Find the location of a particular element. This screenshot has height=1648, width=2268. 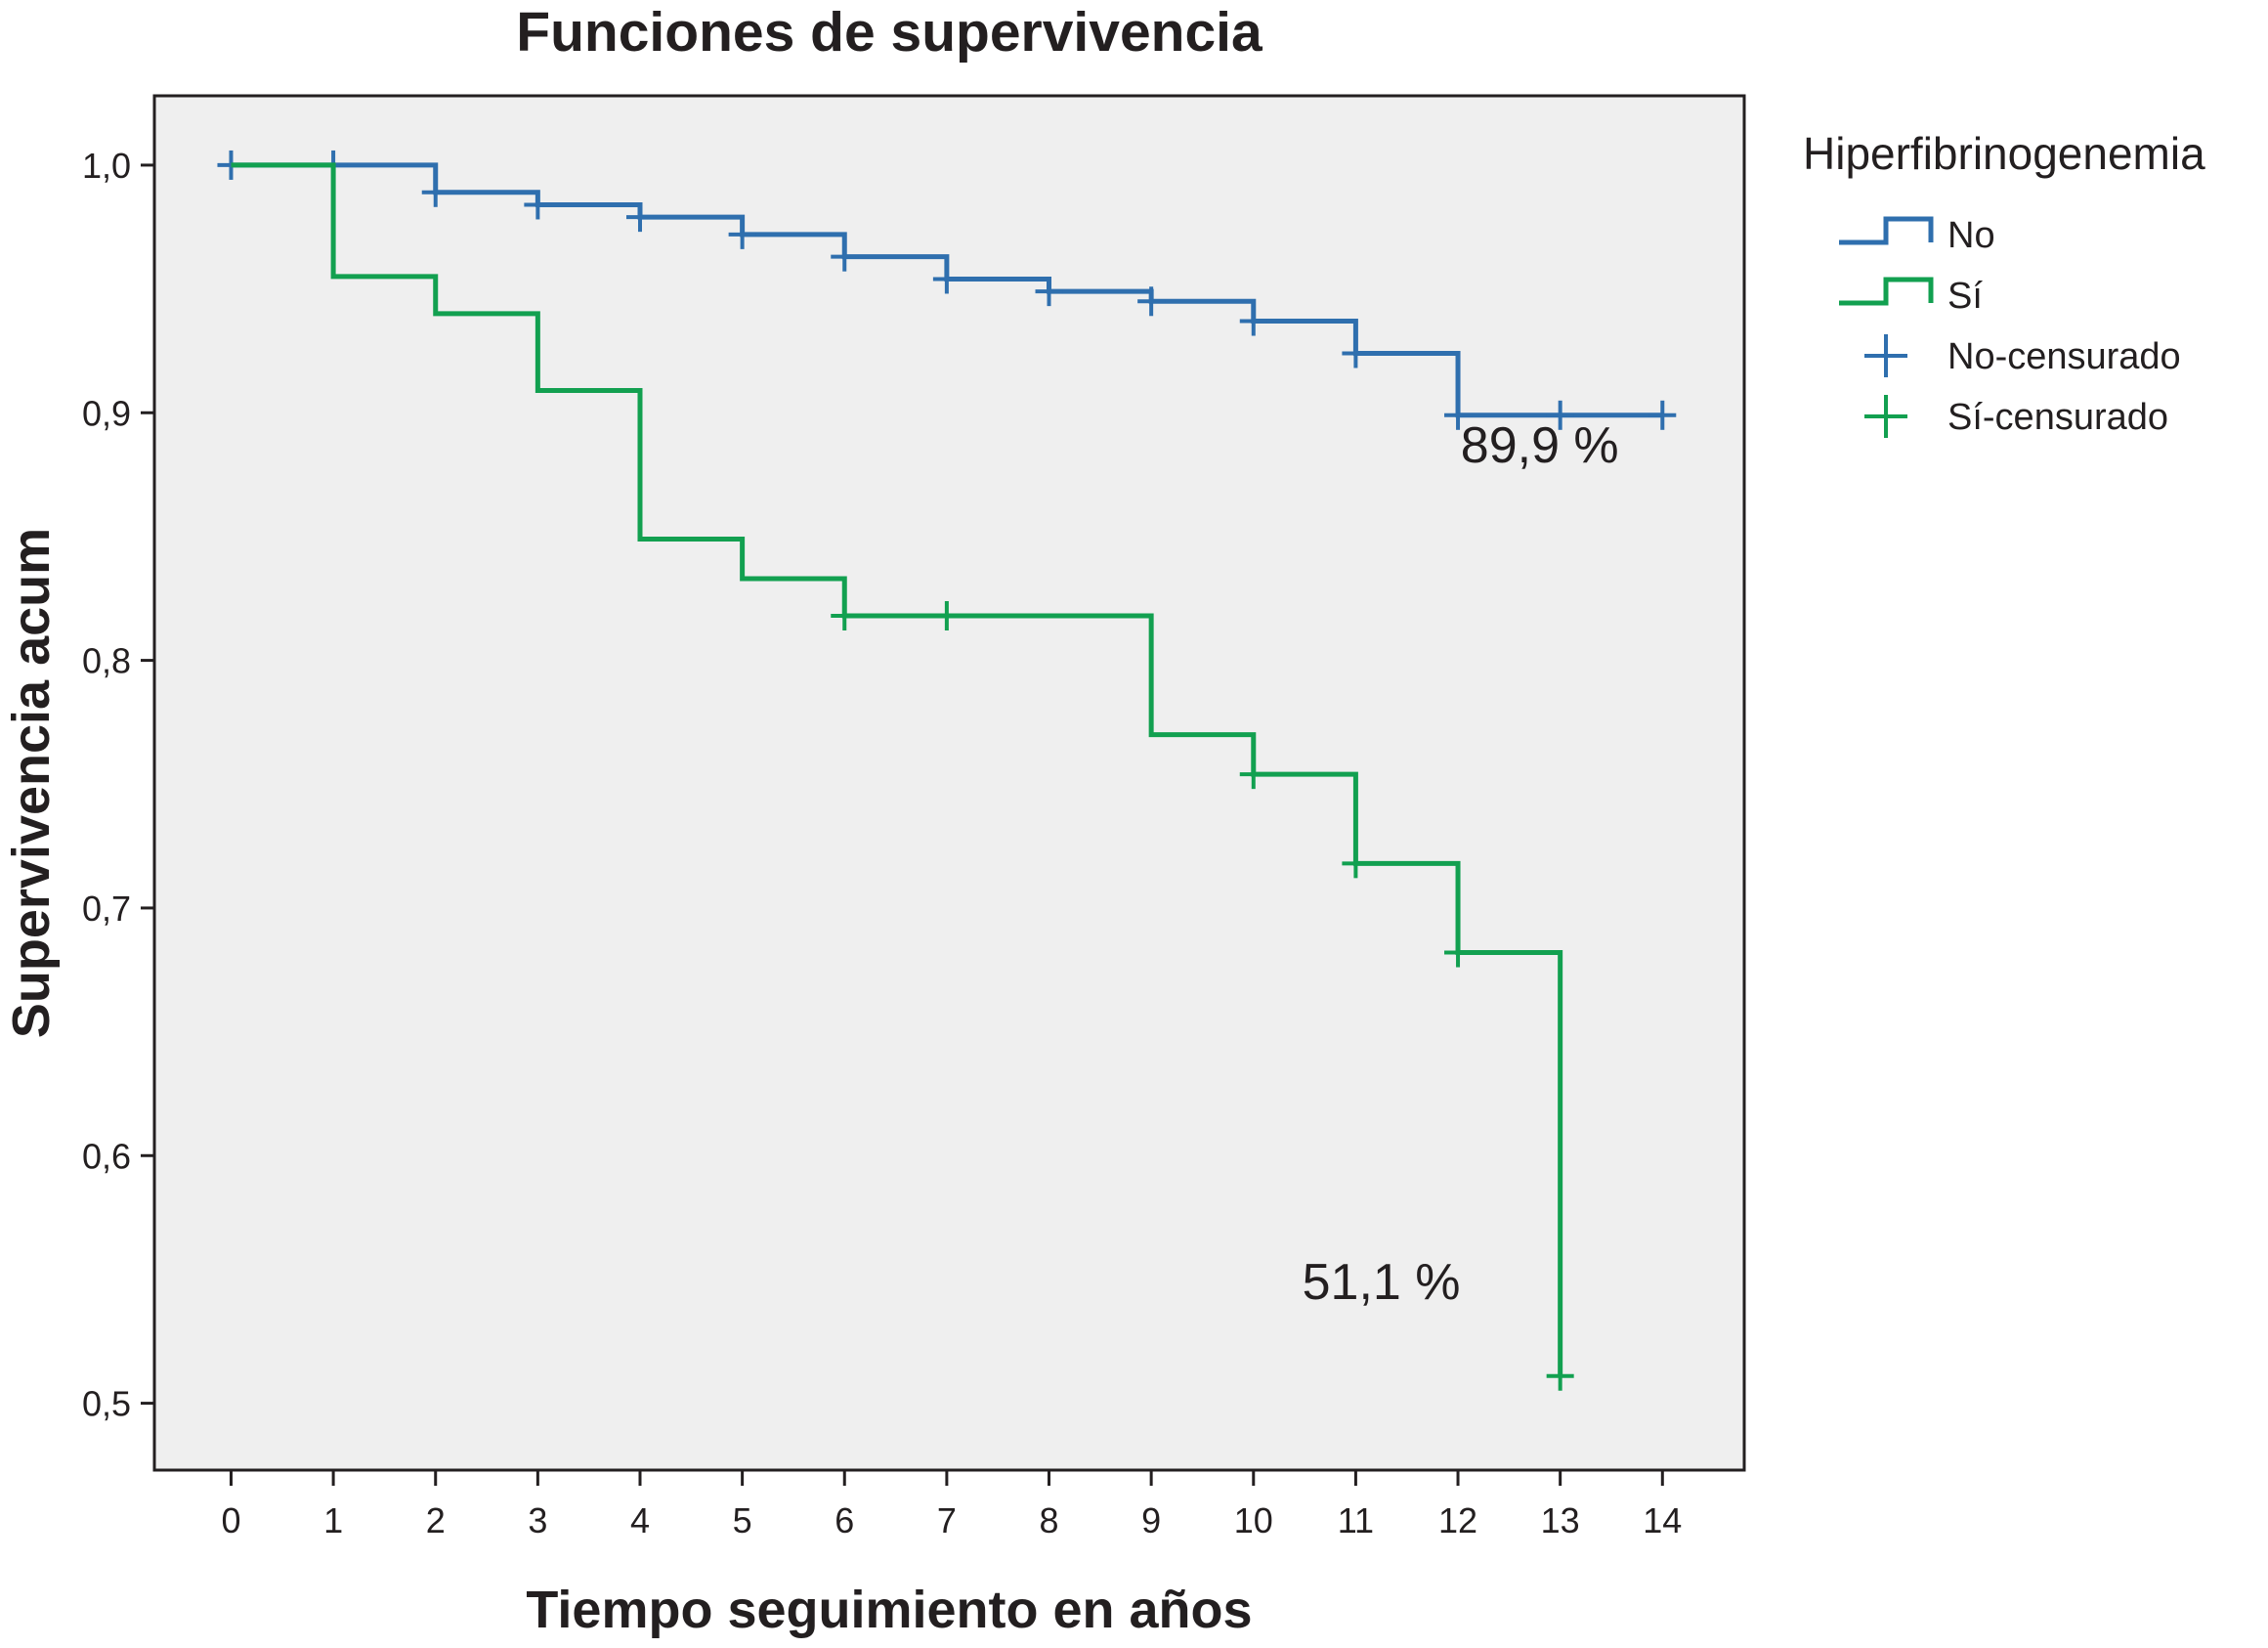

x-axis: 0 1 2 3 4 5 6 7 8 9 10 11 12 13 14 is located at coordinates (951, 1505).